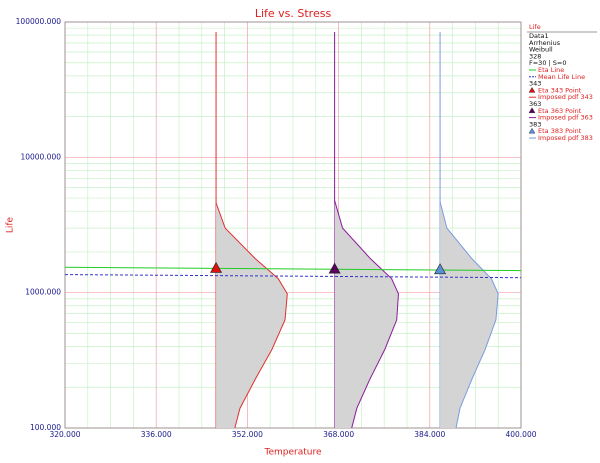 The width and height of the screenshot is (600, 463). What do you see at coordinates (535, 56) in the screenshot?
I see `legend-info: 328` at bounding box center [535, 56].